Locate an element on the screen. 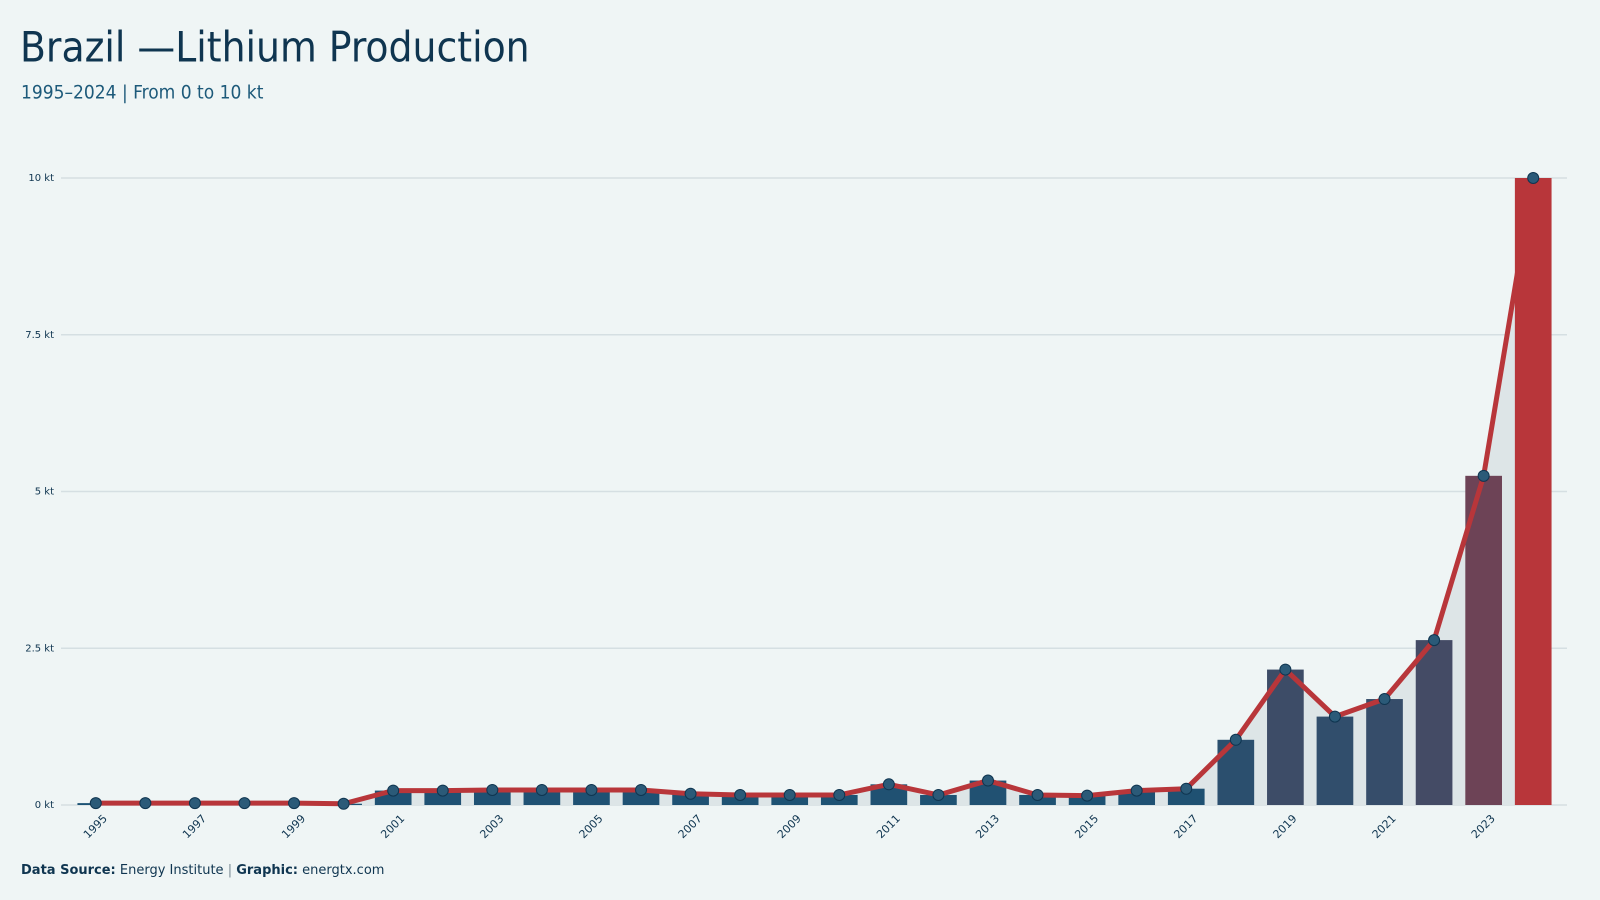 The image size is (1600, 900). y-tick-label: 7.5 kt is located at coordinates (39, 335).